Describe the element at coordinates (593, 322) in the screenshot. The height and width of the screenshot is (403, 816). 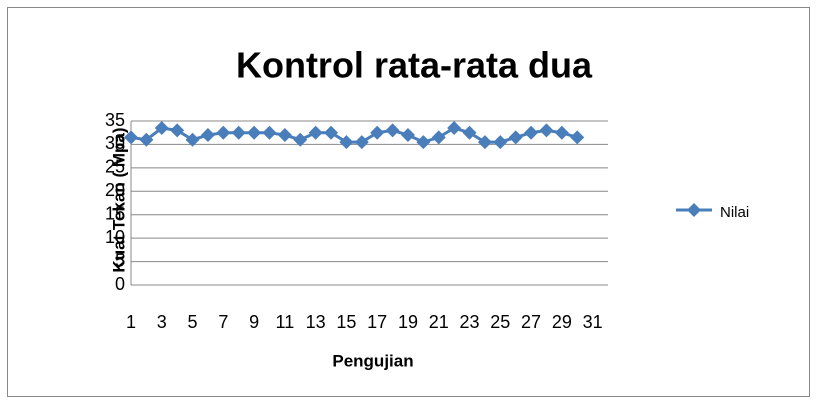
I see `x-tick-label: 31` at that location.